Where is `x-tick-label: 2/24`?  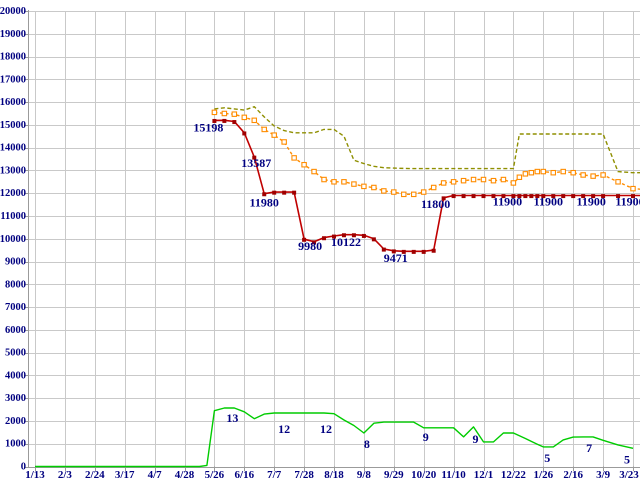 x-tick-label: 2/24 is located at coordinates (95, 474).